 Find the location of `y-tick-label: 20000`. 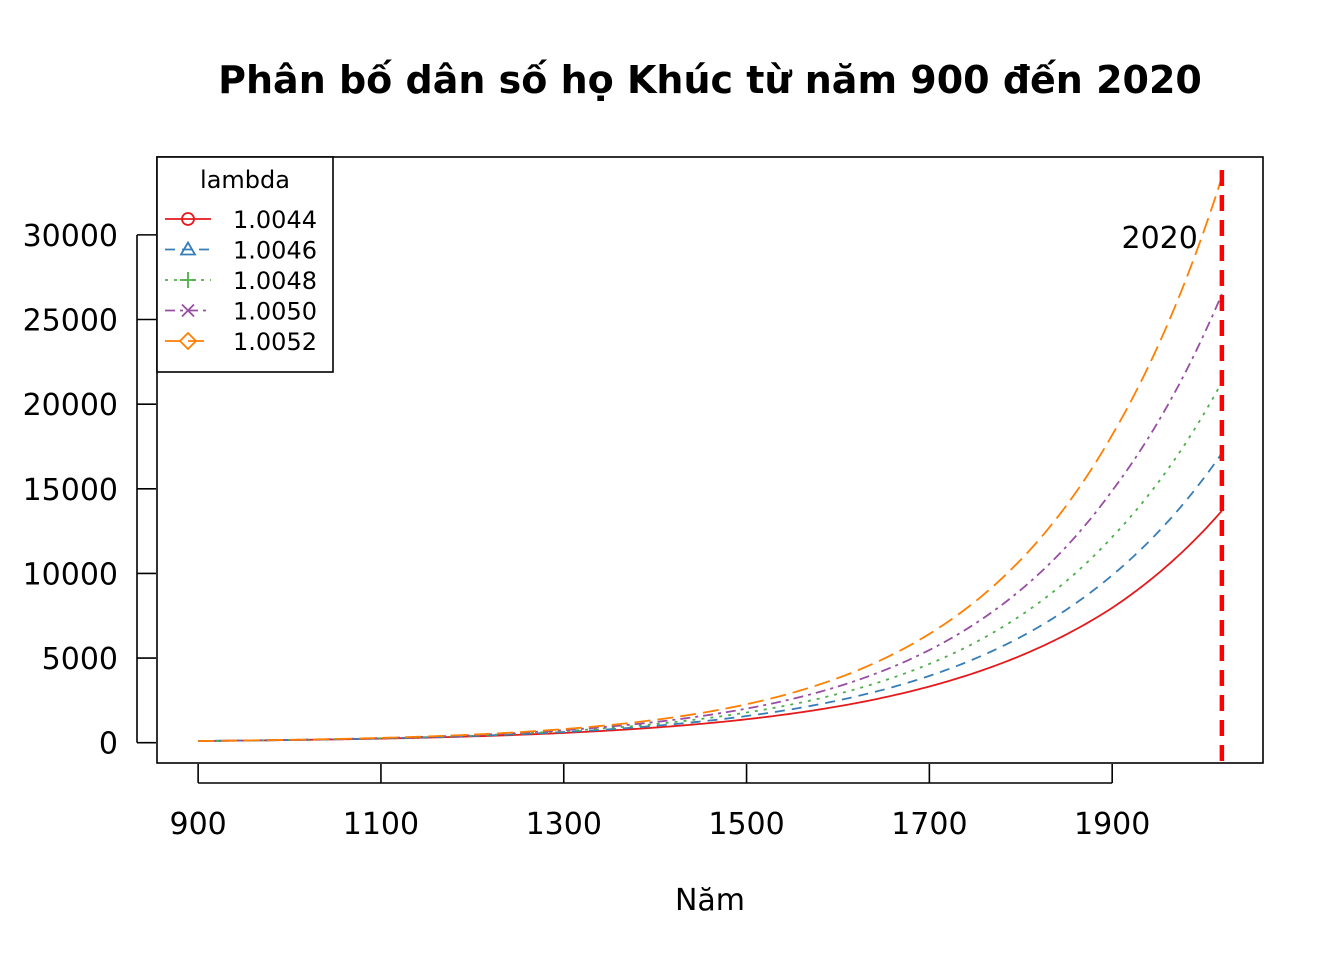

y-tick-label: 20000 is located at coordinates (70, 405).